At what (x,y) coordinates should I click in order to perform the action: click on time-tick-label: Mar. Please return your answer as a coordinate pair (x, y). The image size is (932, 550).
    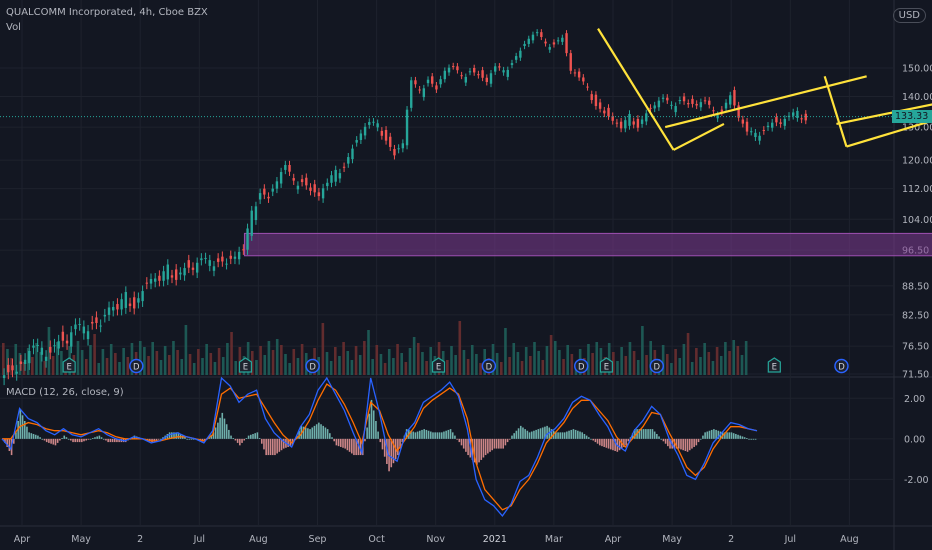
    Looking at the image, I should click on (554, 539).